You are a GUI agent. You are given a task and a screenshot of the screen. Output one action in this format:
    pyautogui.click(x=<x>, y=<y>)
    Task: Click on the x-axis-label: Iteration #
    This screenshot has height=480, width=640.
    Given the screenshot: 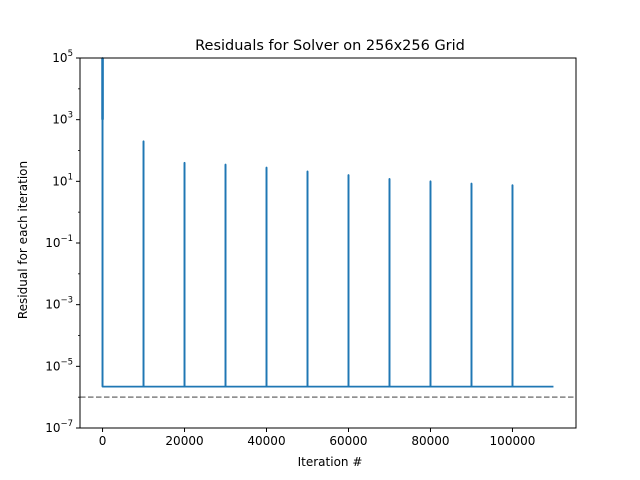 What is the action you would take?
    pyautogui.click(x=330, y=462)
    